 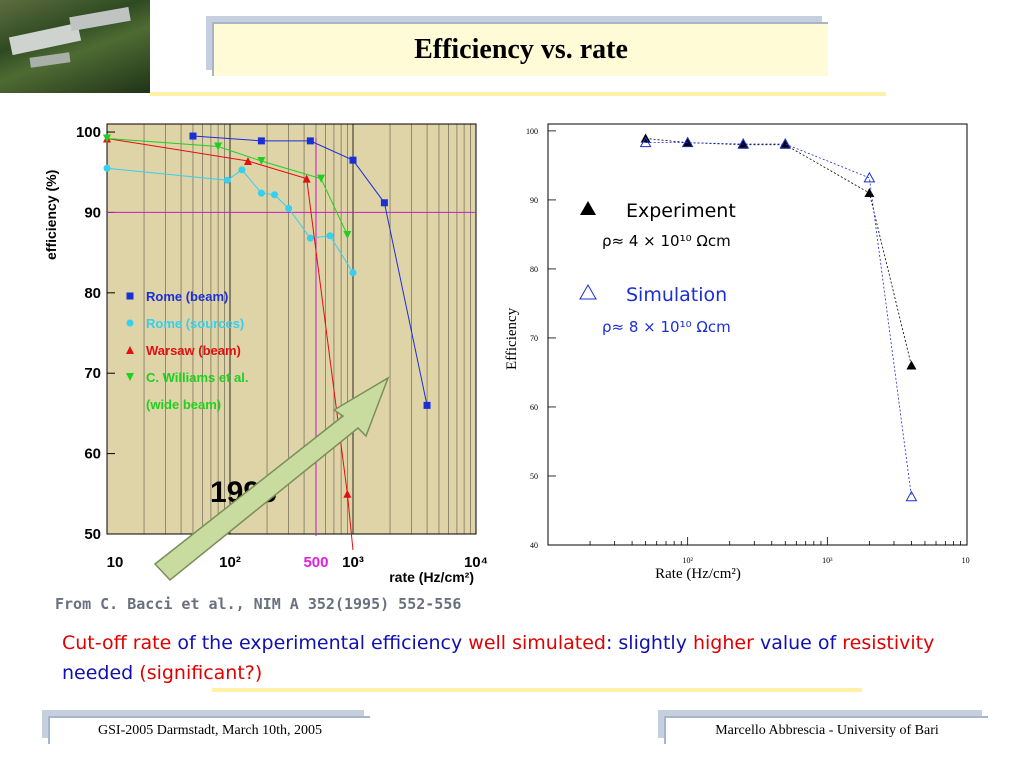 I want to click on svg-text: efficiency (%), so click(x=51, y=215).